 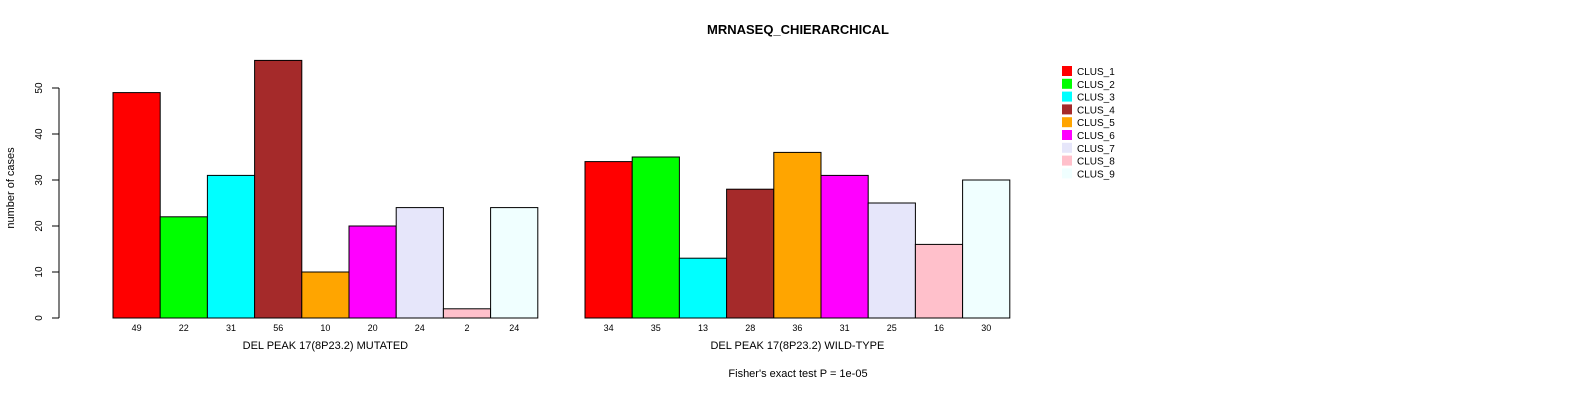 I want to click on legend-item: CLUS_7, so click(x=1088, y=148).